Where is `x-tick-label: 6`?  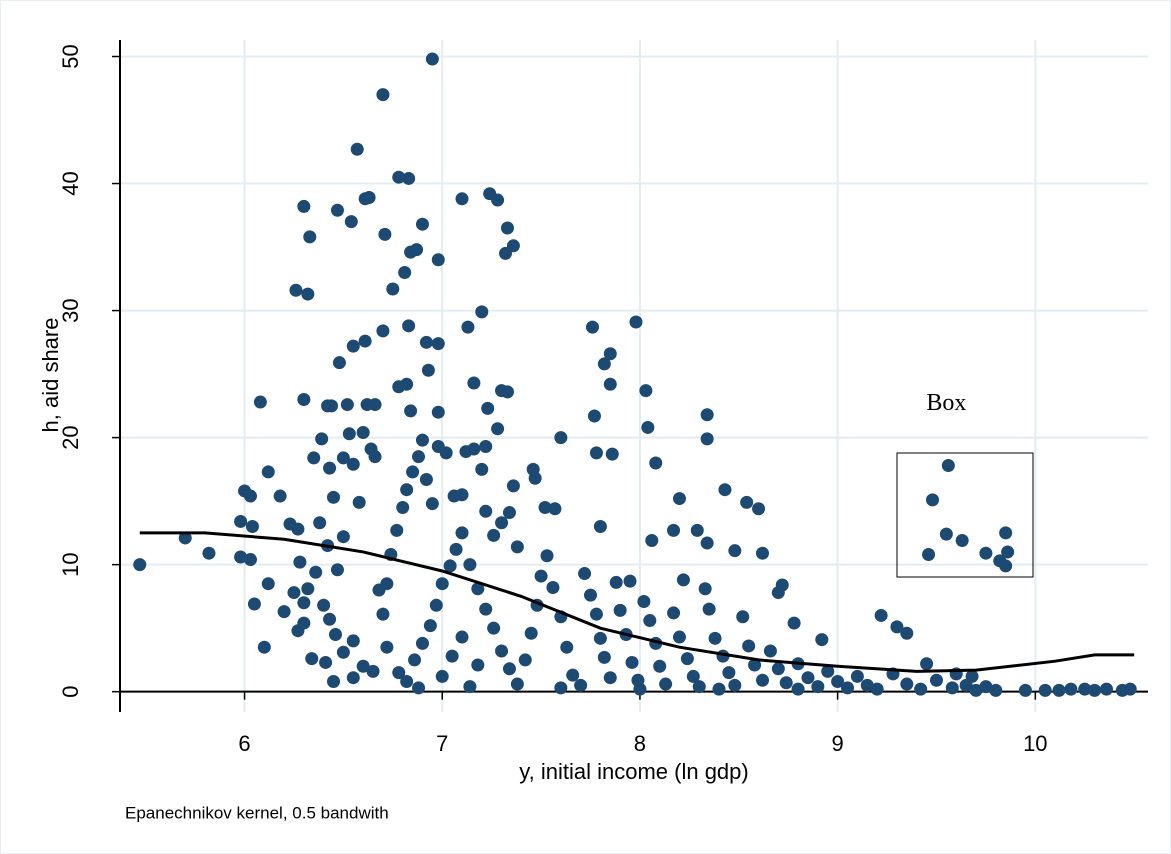 x-tick-label: 6 is located at coordinates (244, 743).